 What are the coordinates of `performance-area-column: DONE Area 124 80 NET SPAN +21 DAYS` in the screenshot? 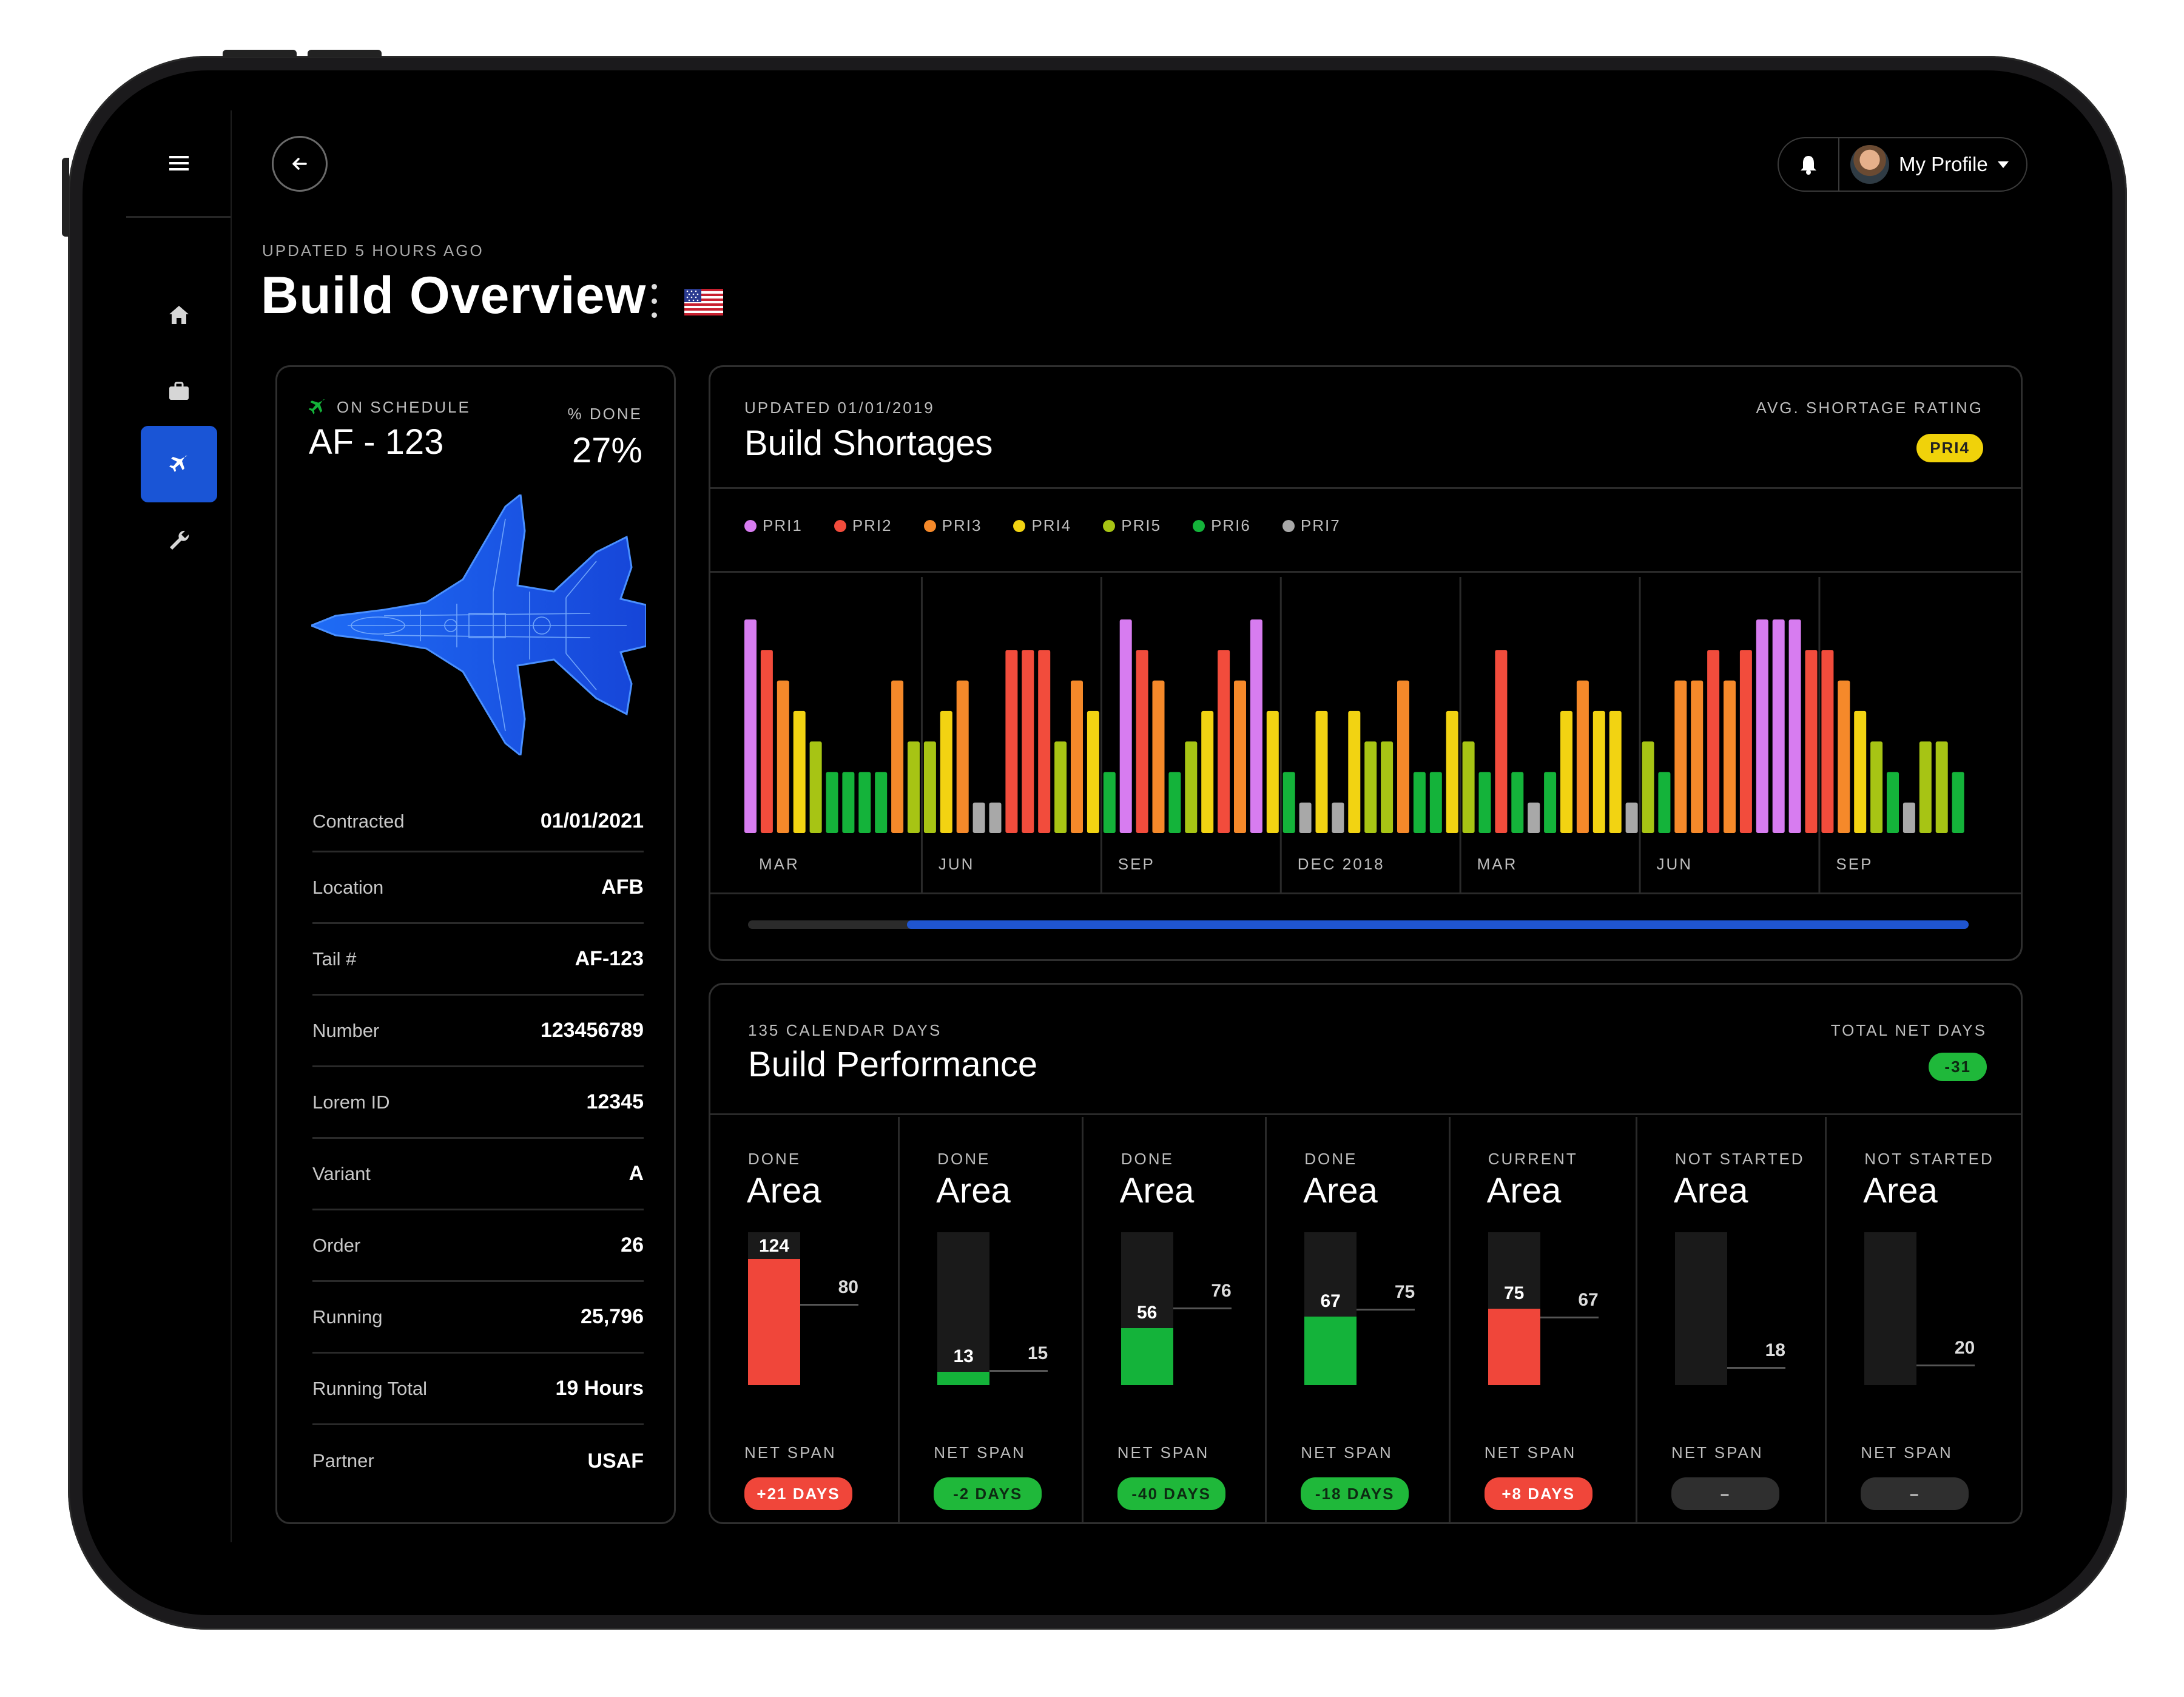 It's located at (805, 1319).